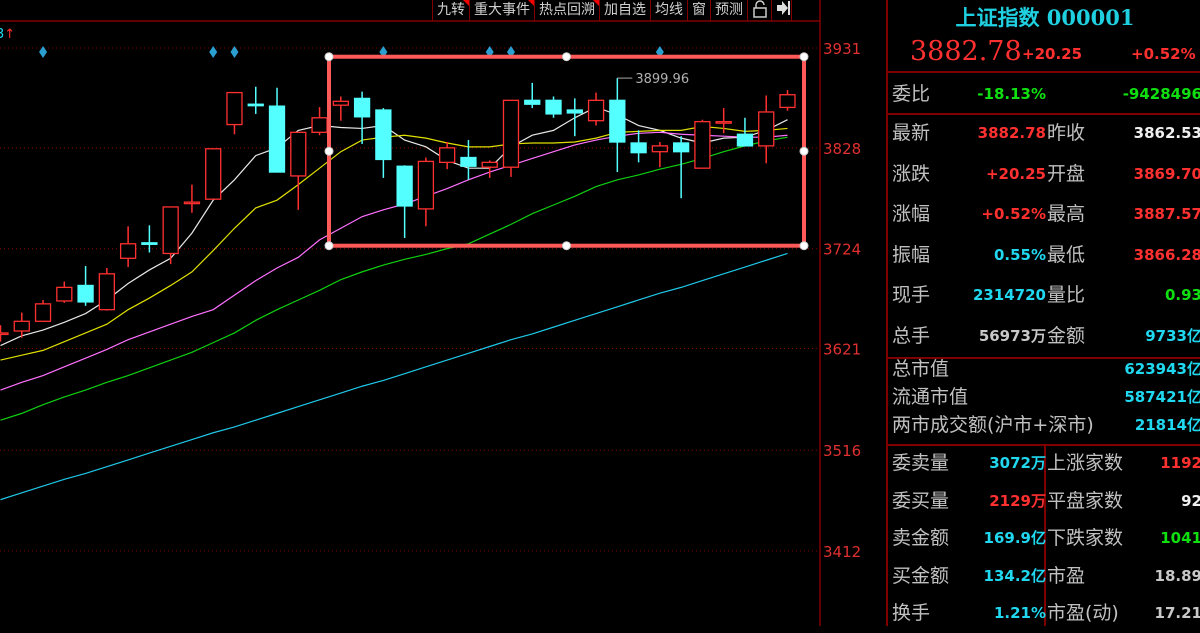 The image size is (1200, 633). I want to click on field-label: 总市值, so click(921, 369).